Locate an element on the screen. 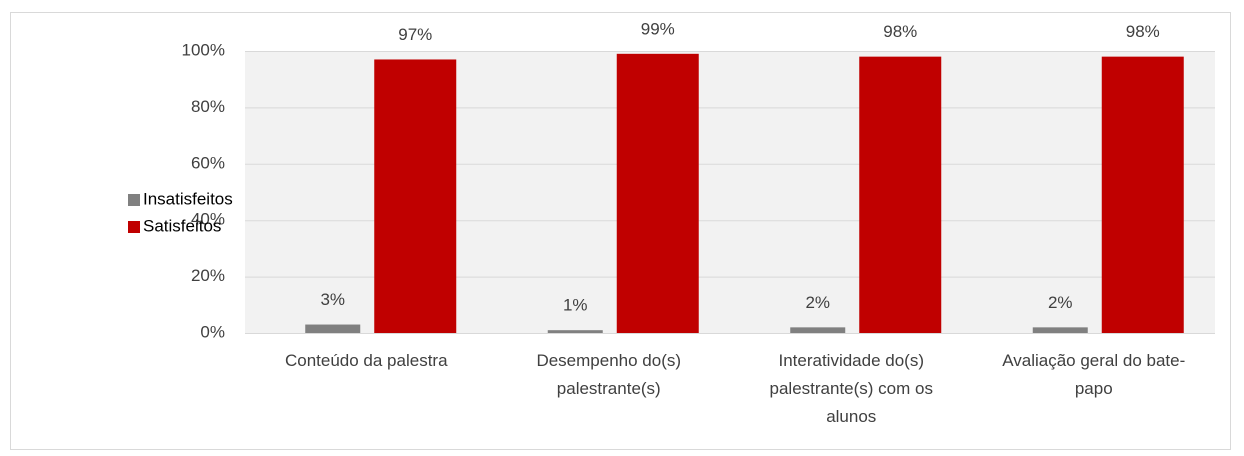 The image size is (1244, 456). y-tick-label: 80% is located at coordinates (208, 106).